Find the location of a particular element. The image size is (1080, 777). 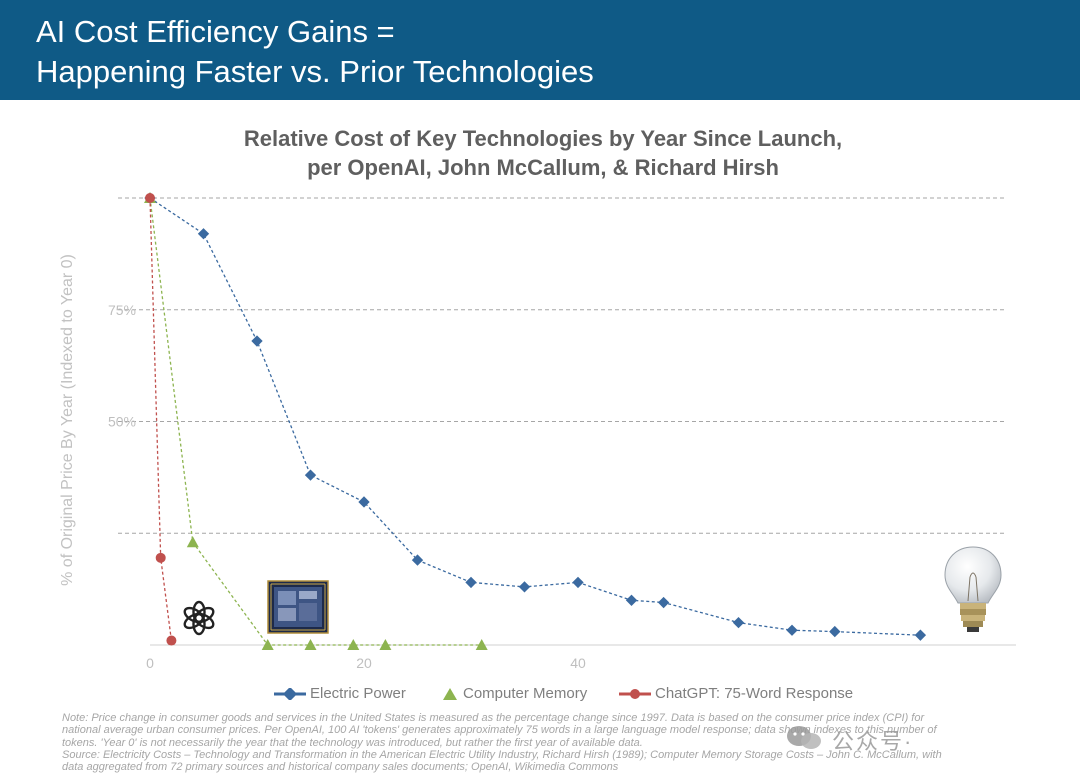

series-line is located at coordinates (161, 419).